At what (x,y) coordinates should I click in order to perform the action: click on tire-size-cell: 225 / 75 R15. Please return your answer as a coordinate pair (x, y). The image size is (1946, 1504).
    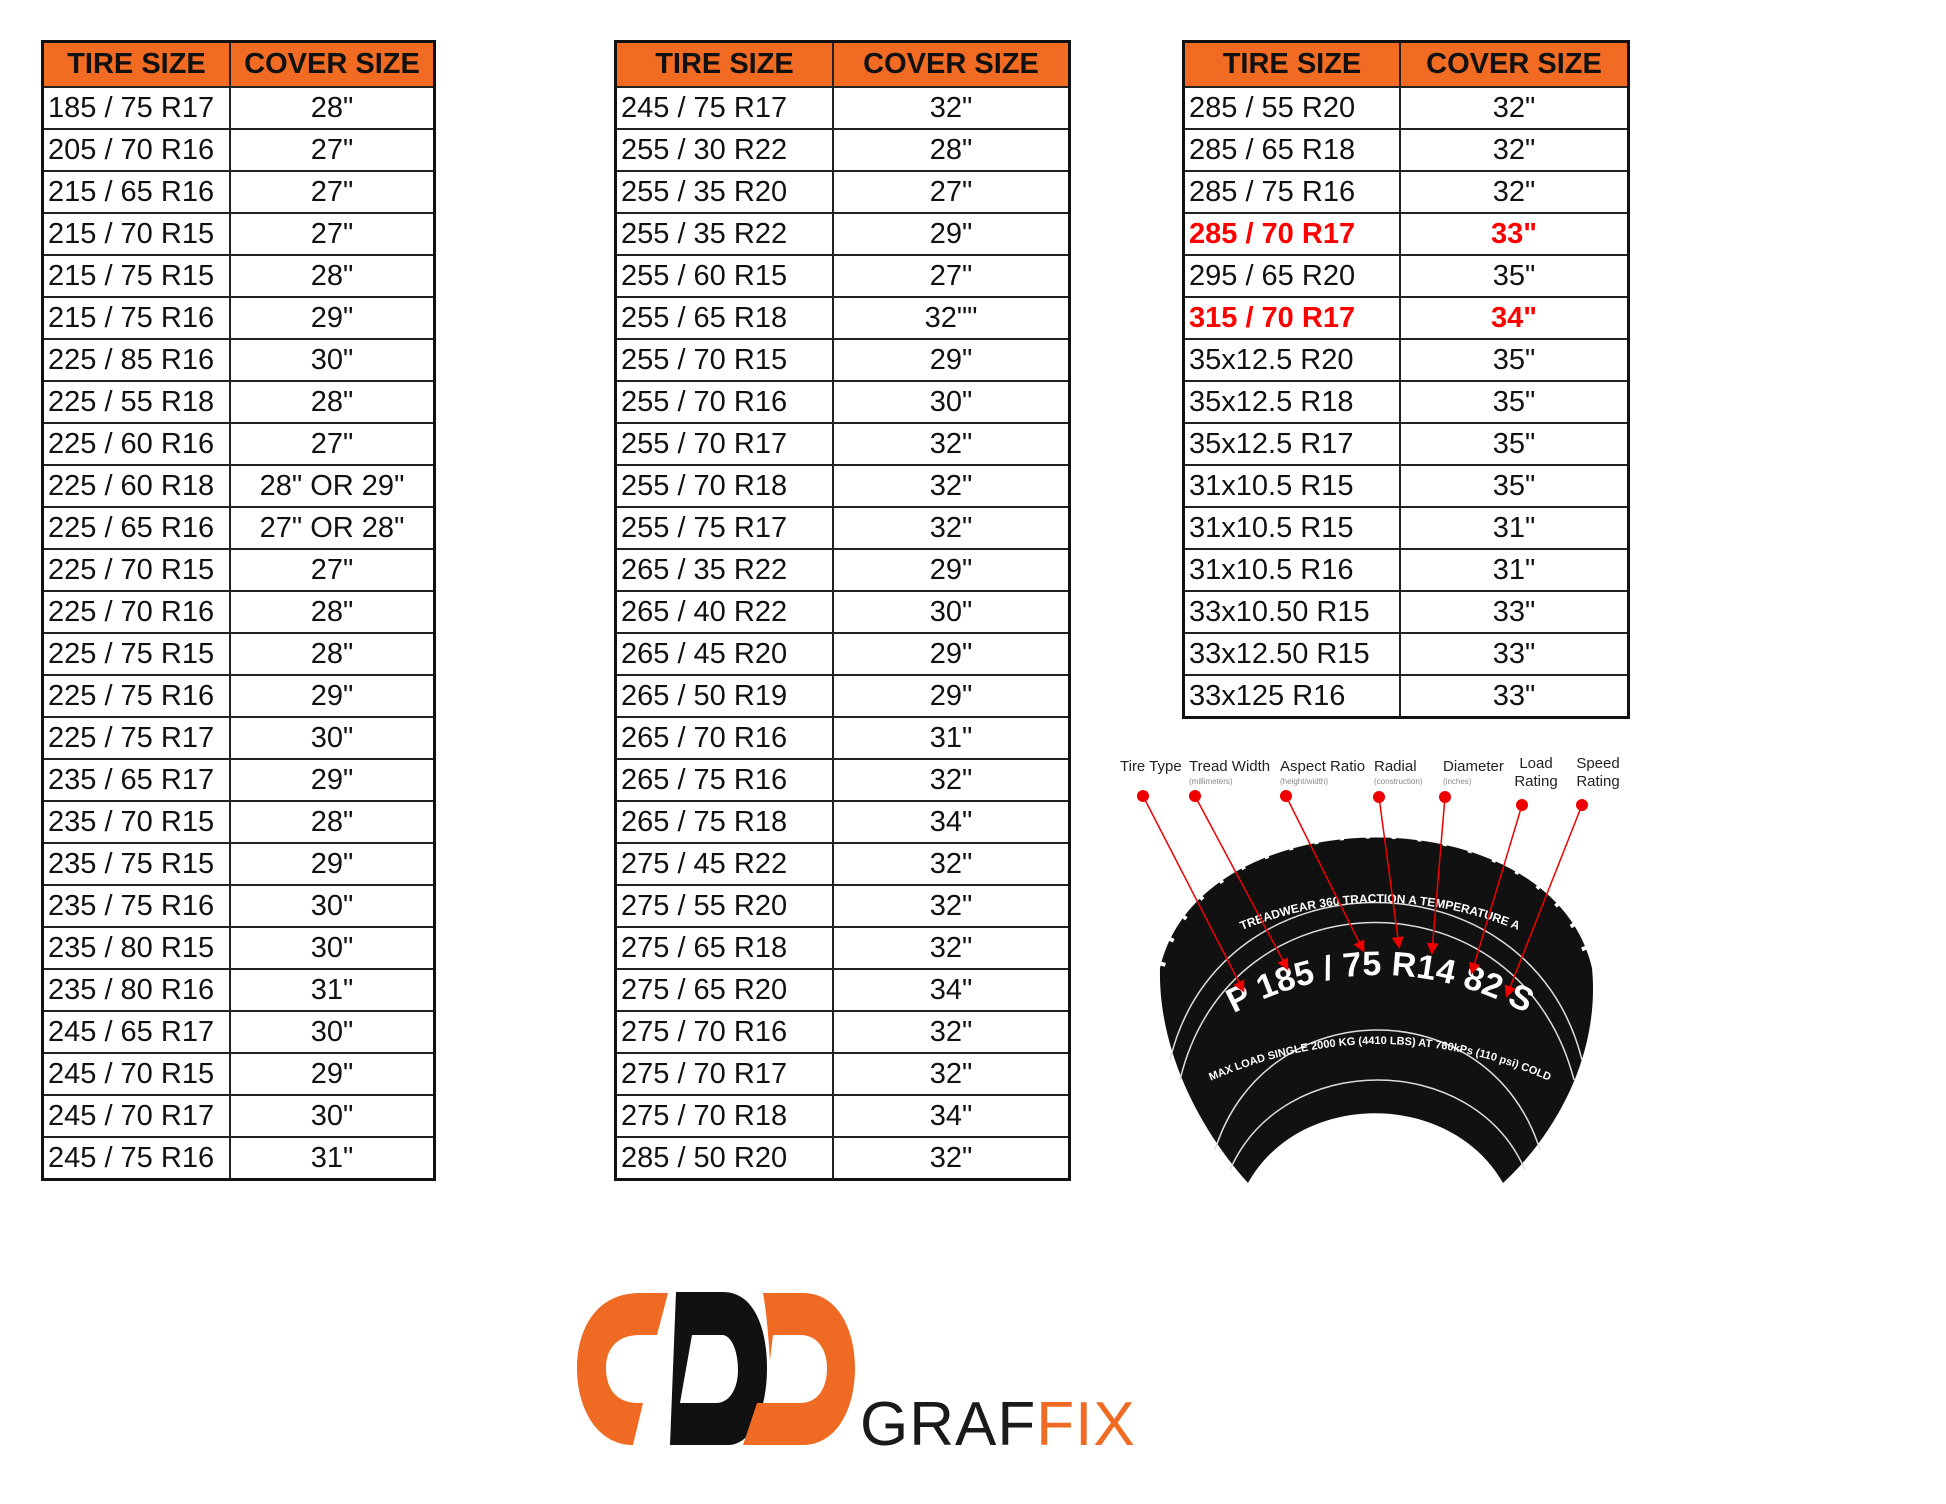
    Looking at the image, I should click on (137, 654).